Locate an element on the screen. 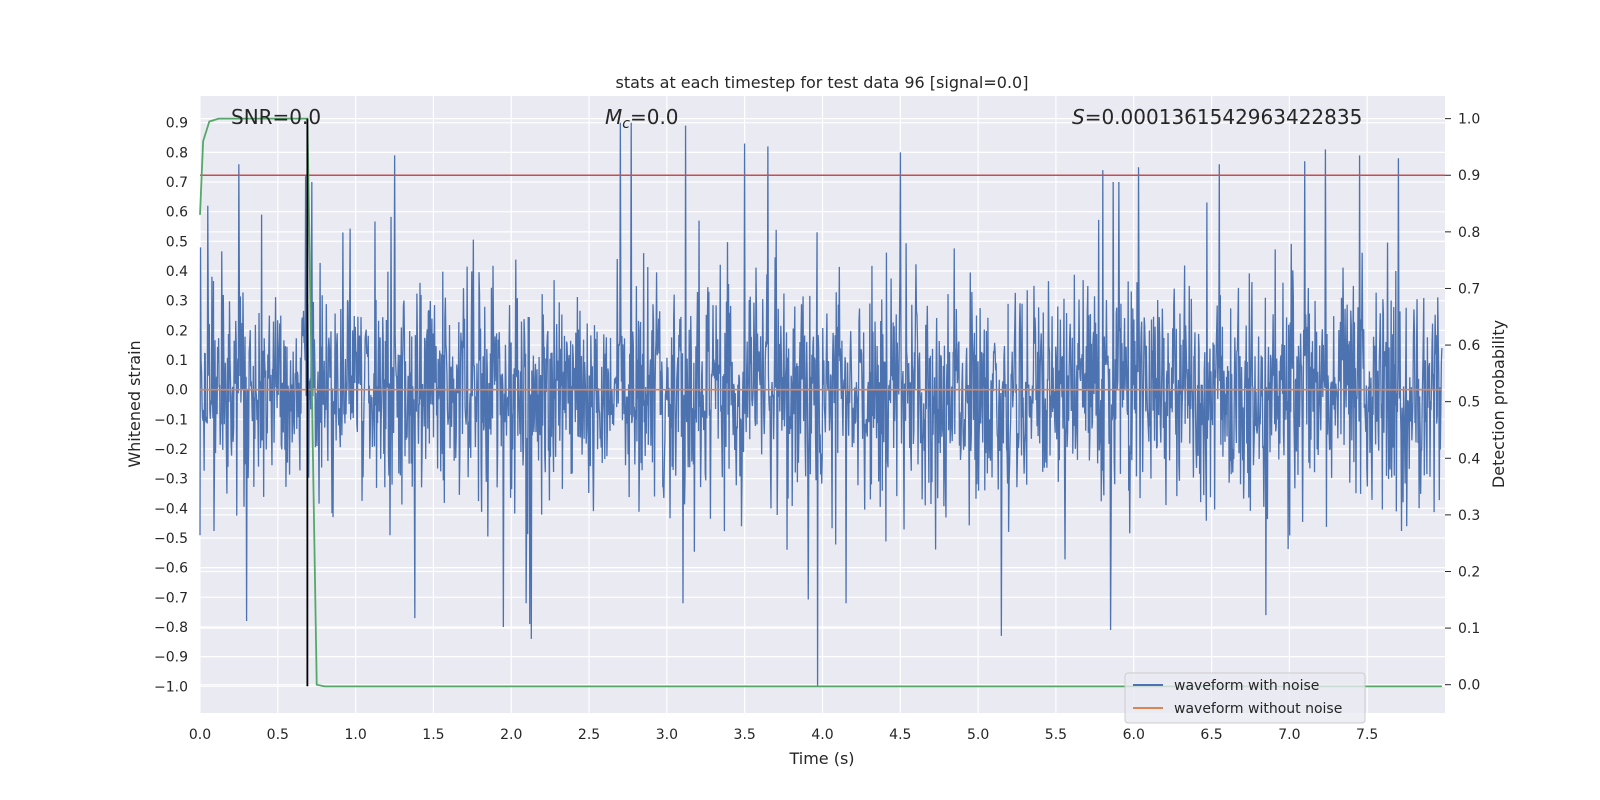  y2-axis-label: Detection probability is located at coordinates (1498, 404).